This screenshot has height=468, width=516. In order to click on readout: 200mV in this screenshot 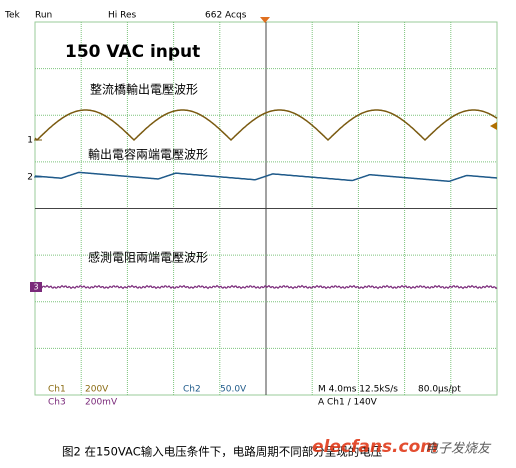, I will do `click(101, 403)`.